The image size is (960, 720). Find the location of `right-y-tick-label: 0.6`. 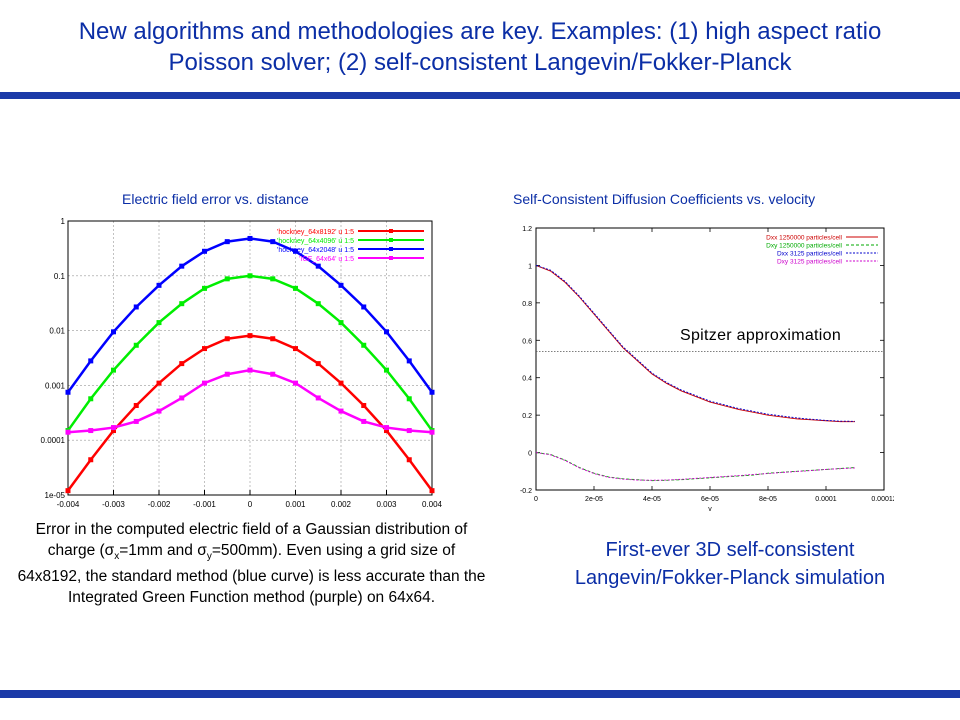

right-y-tick-label: 0.6 is located at coordinates (527, 341).